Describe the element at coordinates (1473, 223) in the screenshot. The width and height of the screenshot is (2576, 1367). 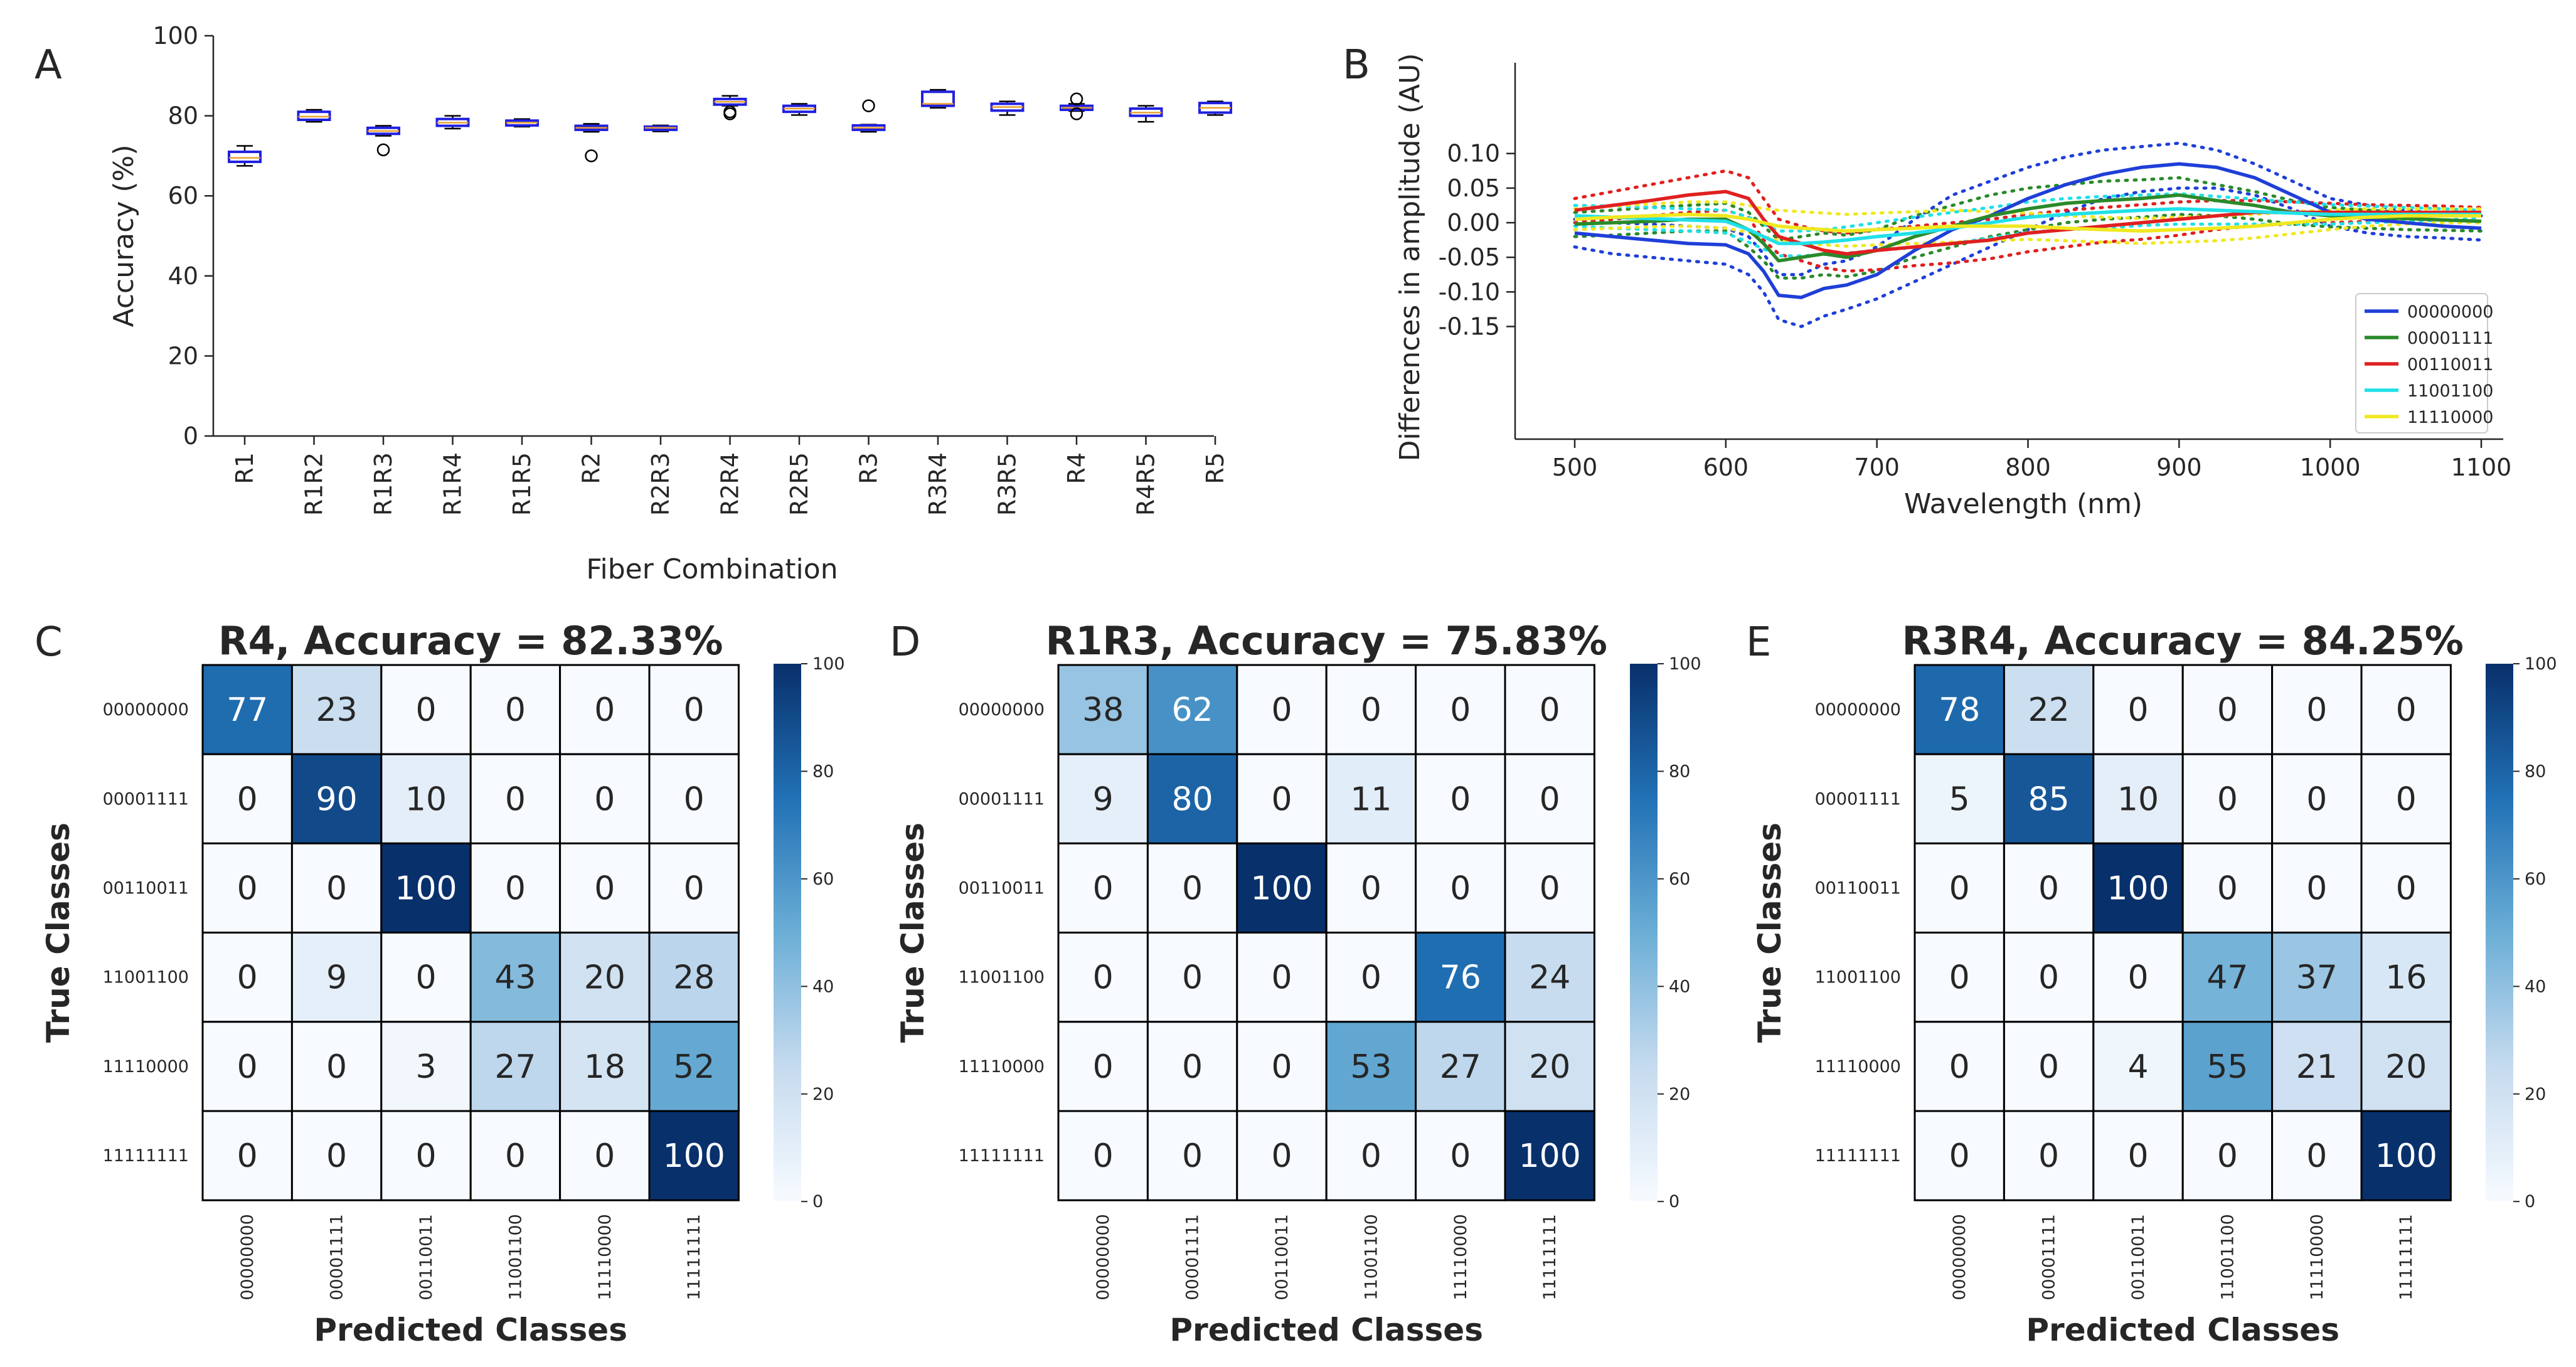
I see `panel-b-ytick-label: 0.00` at that location.